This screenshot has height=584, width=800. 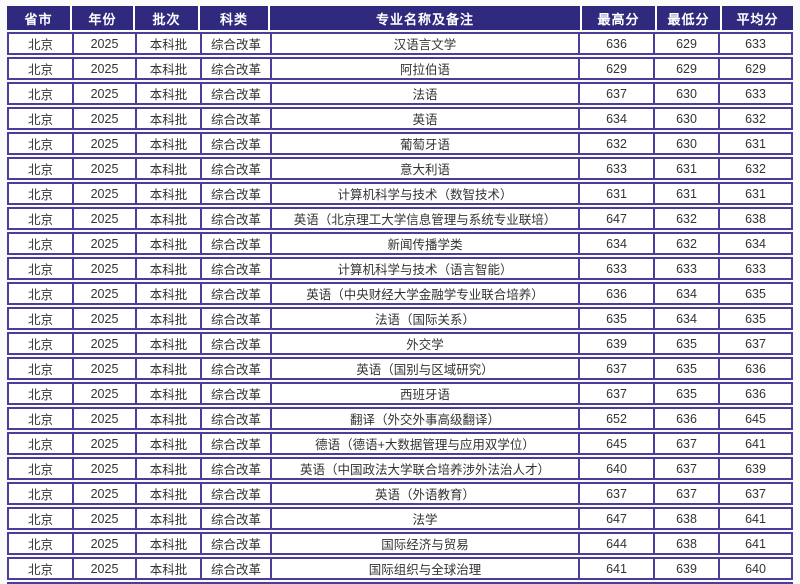 What do you see at coordinates (235, 18) in the screenshot?
I see `header-cell-category: 科类` at bounding box center [235, 18].